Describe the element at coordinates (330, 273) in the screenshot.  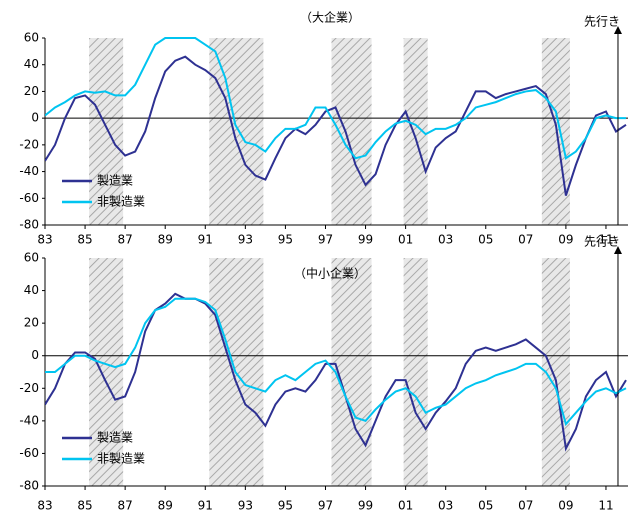
I see `chart-title: （中小企業）` at that location.